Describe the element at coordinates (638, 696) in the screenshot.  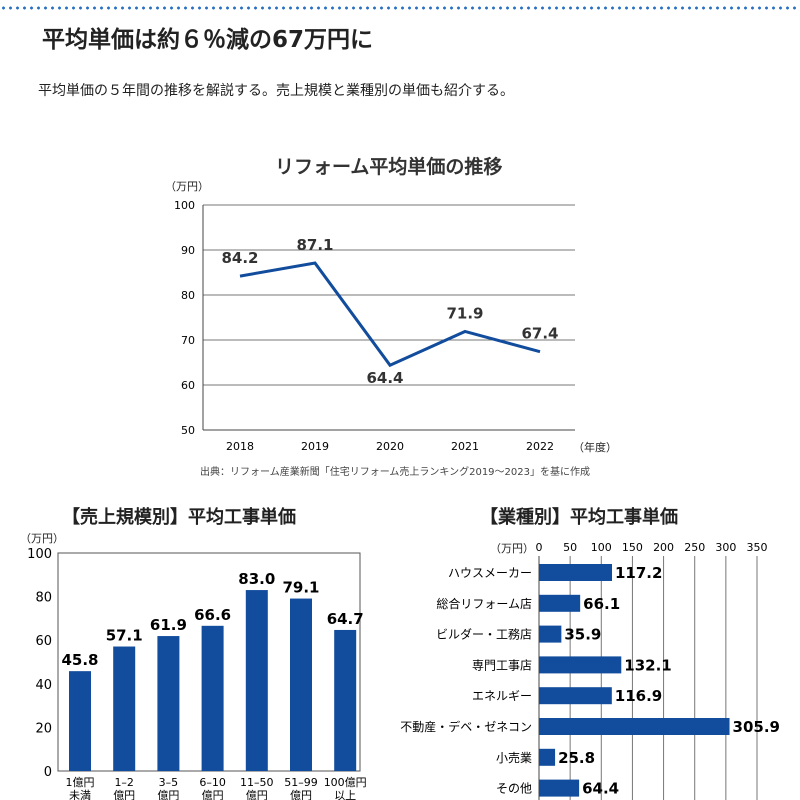
I see `data-label: 116.9` at that location.